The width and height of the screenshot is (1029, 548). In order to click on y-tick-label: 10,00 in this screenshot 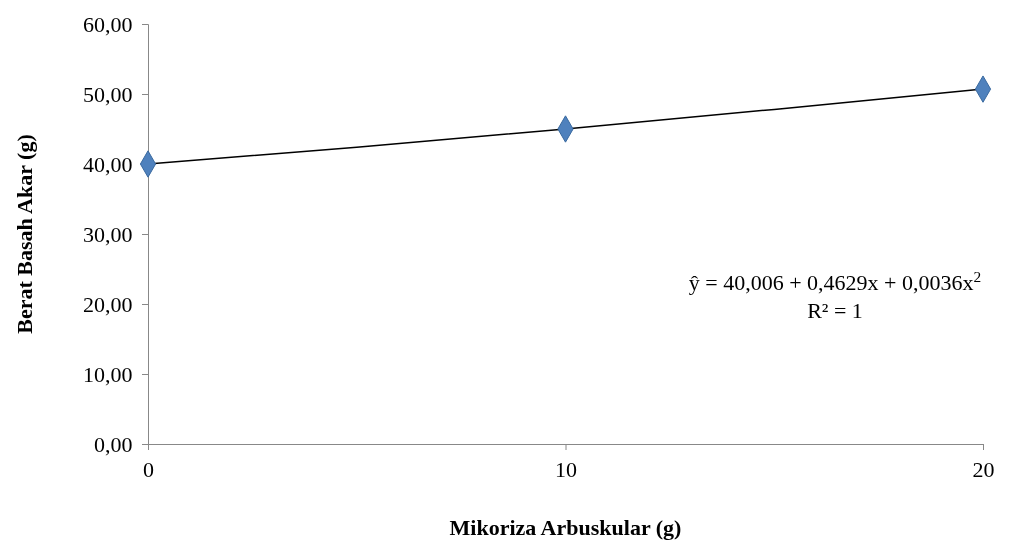, I will do `click(107, 374)`.